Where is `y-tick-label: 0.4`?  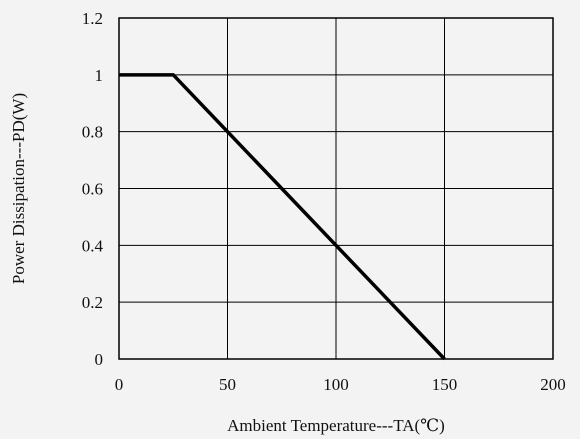
y-tick-label: 0.4 is located at coordinates (93, 245).